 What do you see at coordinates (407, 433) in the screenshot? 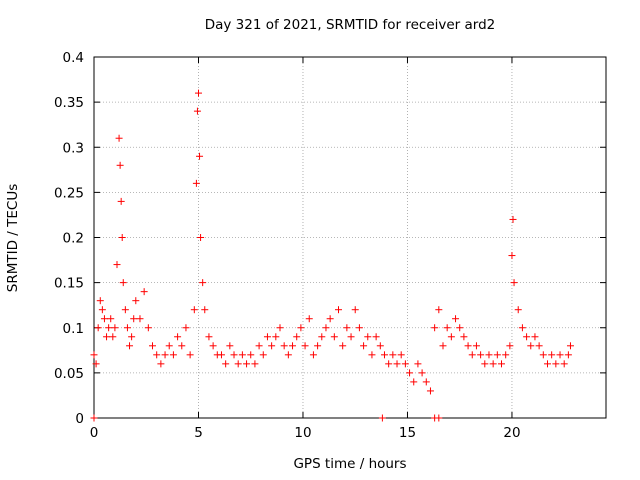
I see `x-tick-label: 15` at bounding box center [407, 433].